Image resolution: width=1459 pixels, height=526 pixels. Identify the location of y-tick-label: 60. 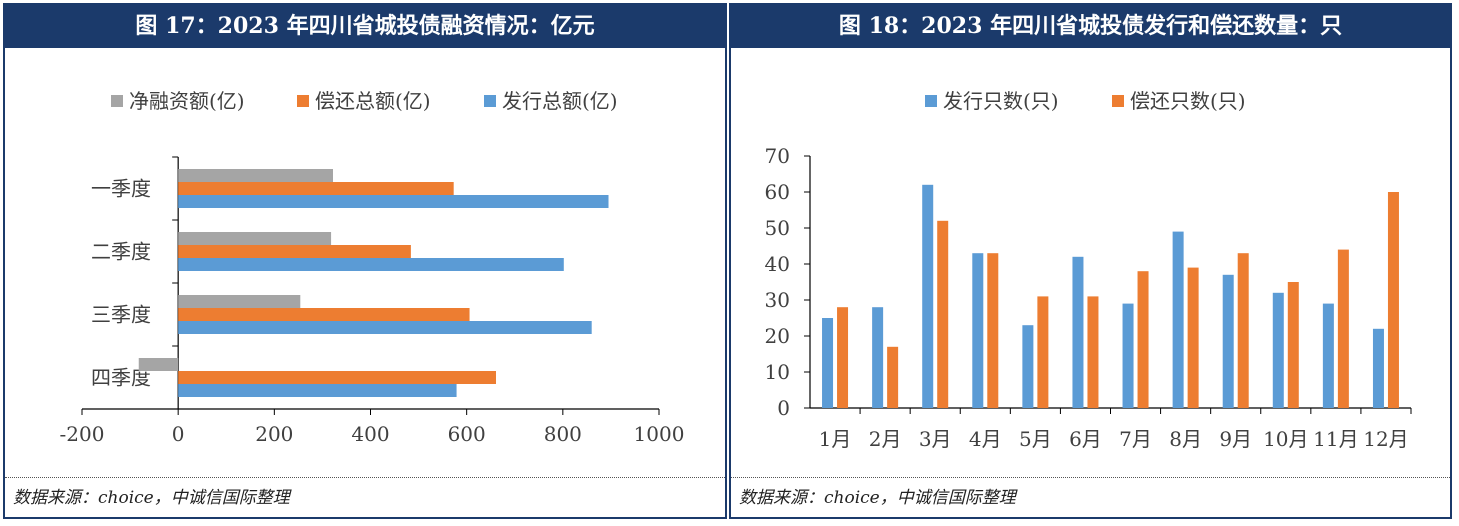
(777, 192).